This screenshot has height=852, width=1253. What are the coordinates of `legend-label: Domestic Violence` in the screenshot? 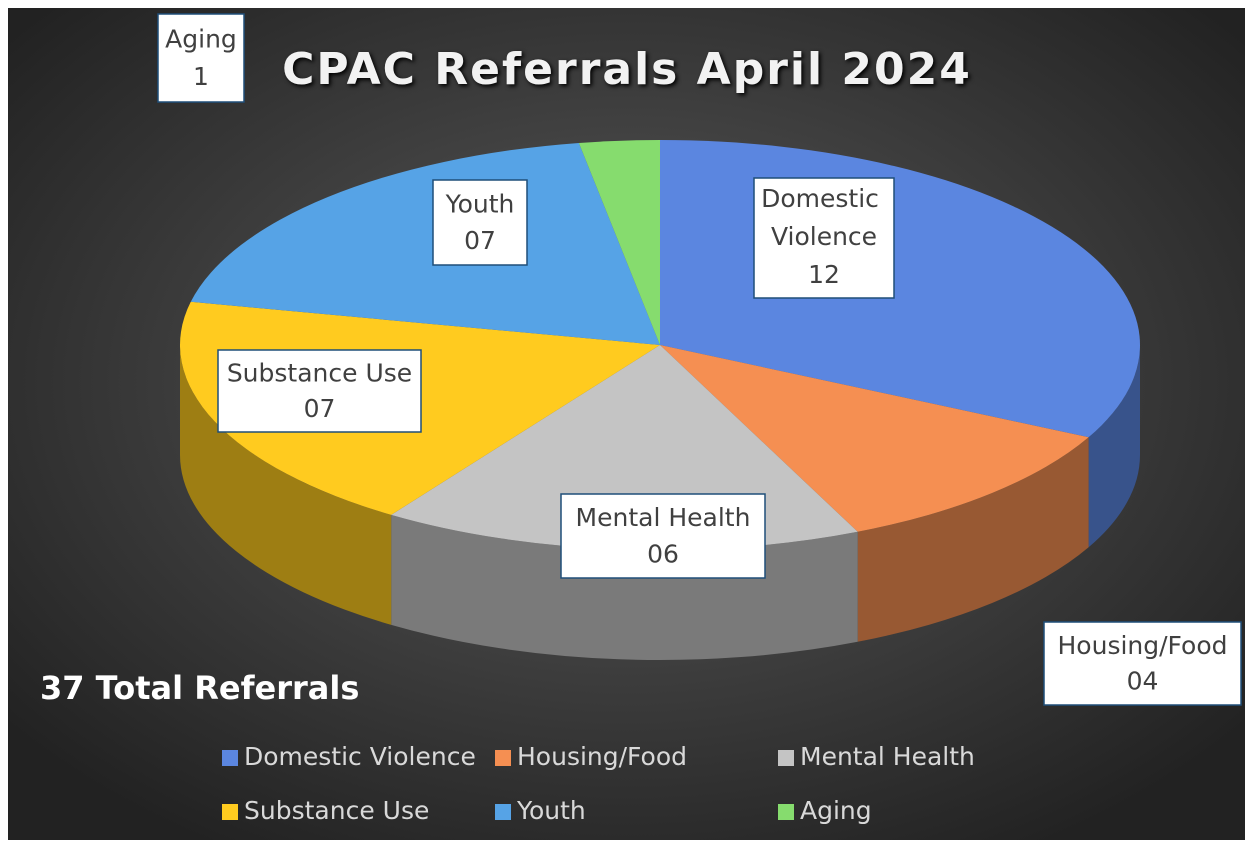 It's located at (360, 756).